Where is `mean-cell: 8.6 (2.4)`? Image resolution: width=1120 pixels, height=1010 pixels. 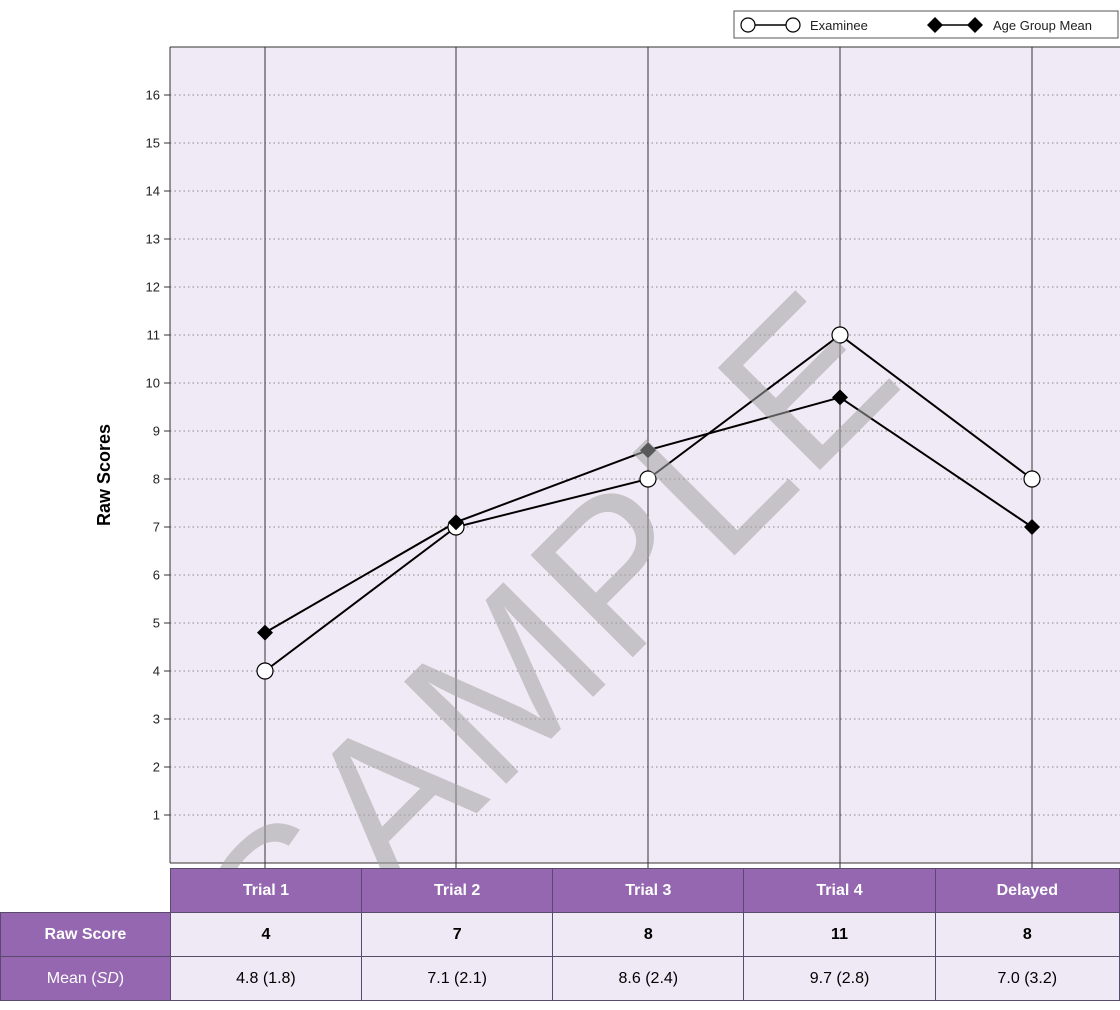
mean-cell: 8.6 (2.4) is located at coordinates (648, 978).